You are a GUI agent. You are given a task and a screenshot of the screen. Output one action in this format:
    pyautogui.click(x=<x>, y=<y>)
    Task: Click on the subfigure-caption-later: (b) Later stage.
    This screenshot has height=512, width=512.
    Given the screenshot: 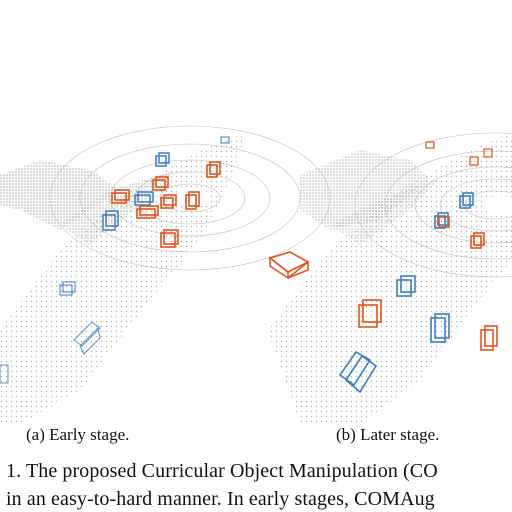 What is the action you would take?
    pyautogui.click(x=388, y=434)
    